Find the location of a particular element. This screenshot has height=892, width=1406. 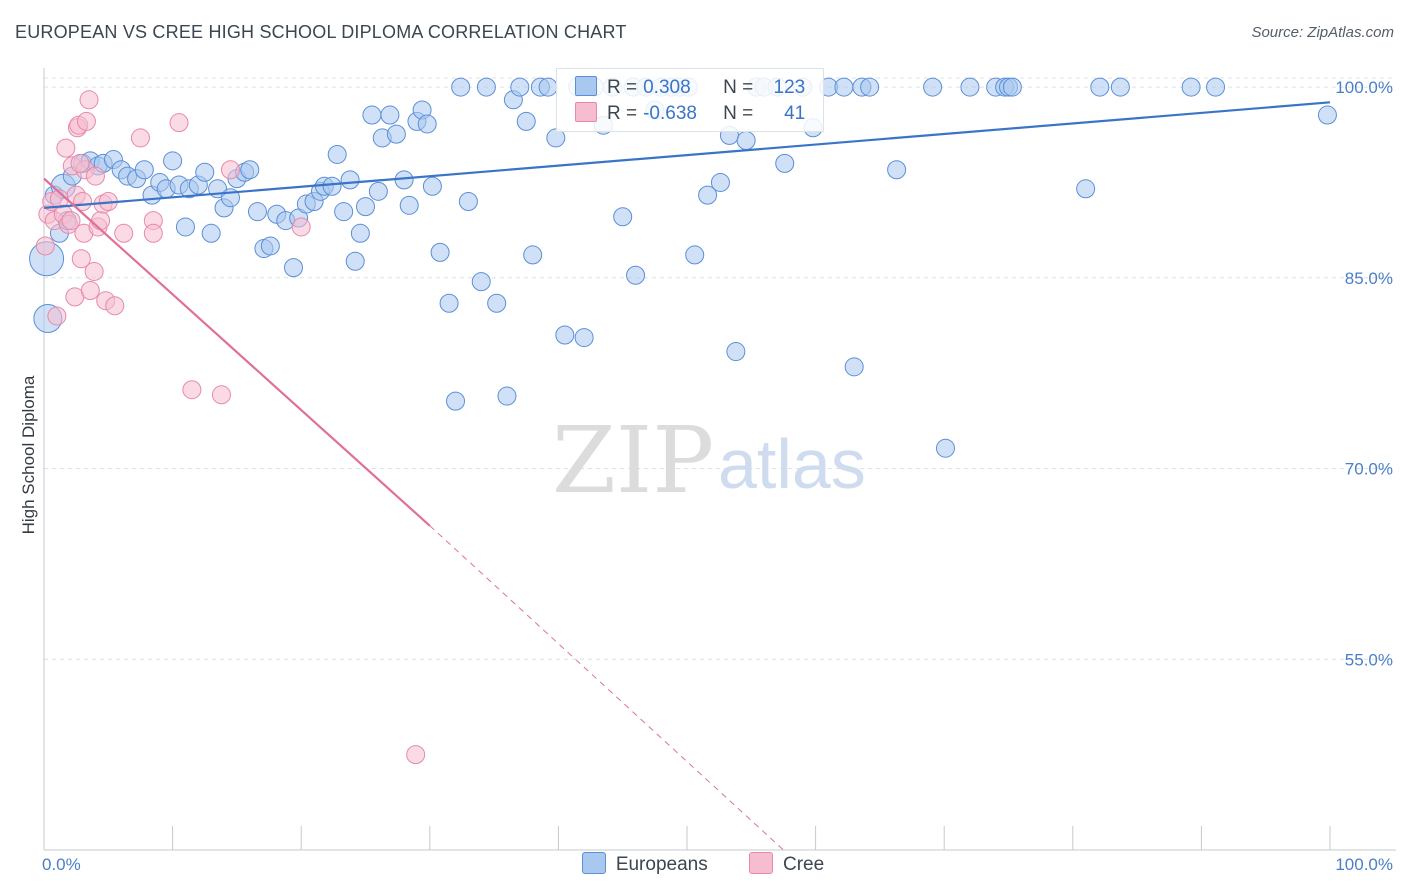

y-tick-label: 55.0% is located at coordinates (1369, 659).